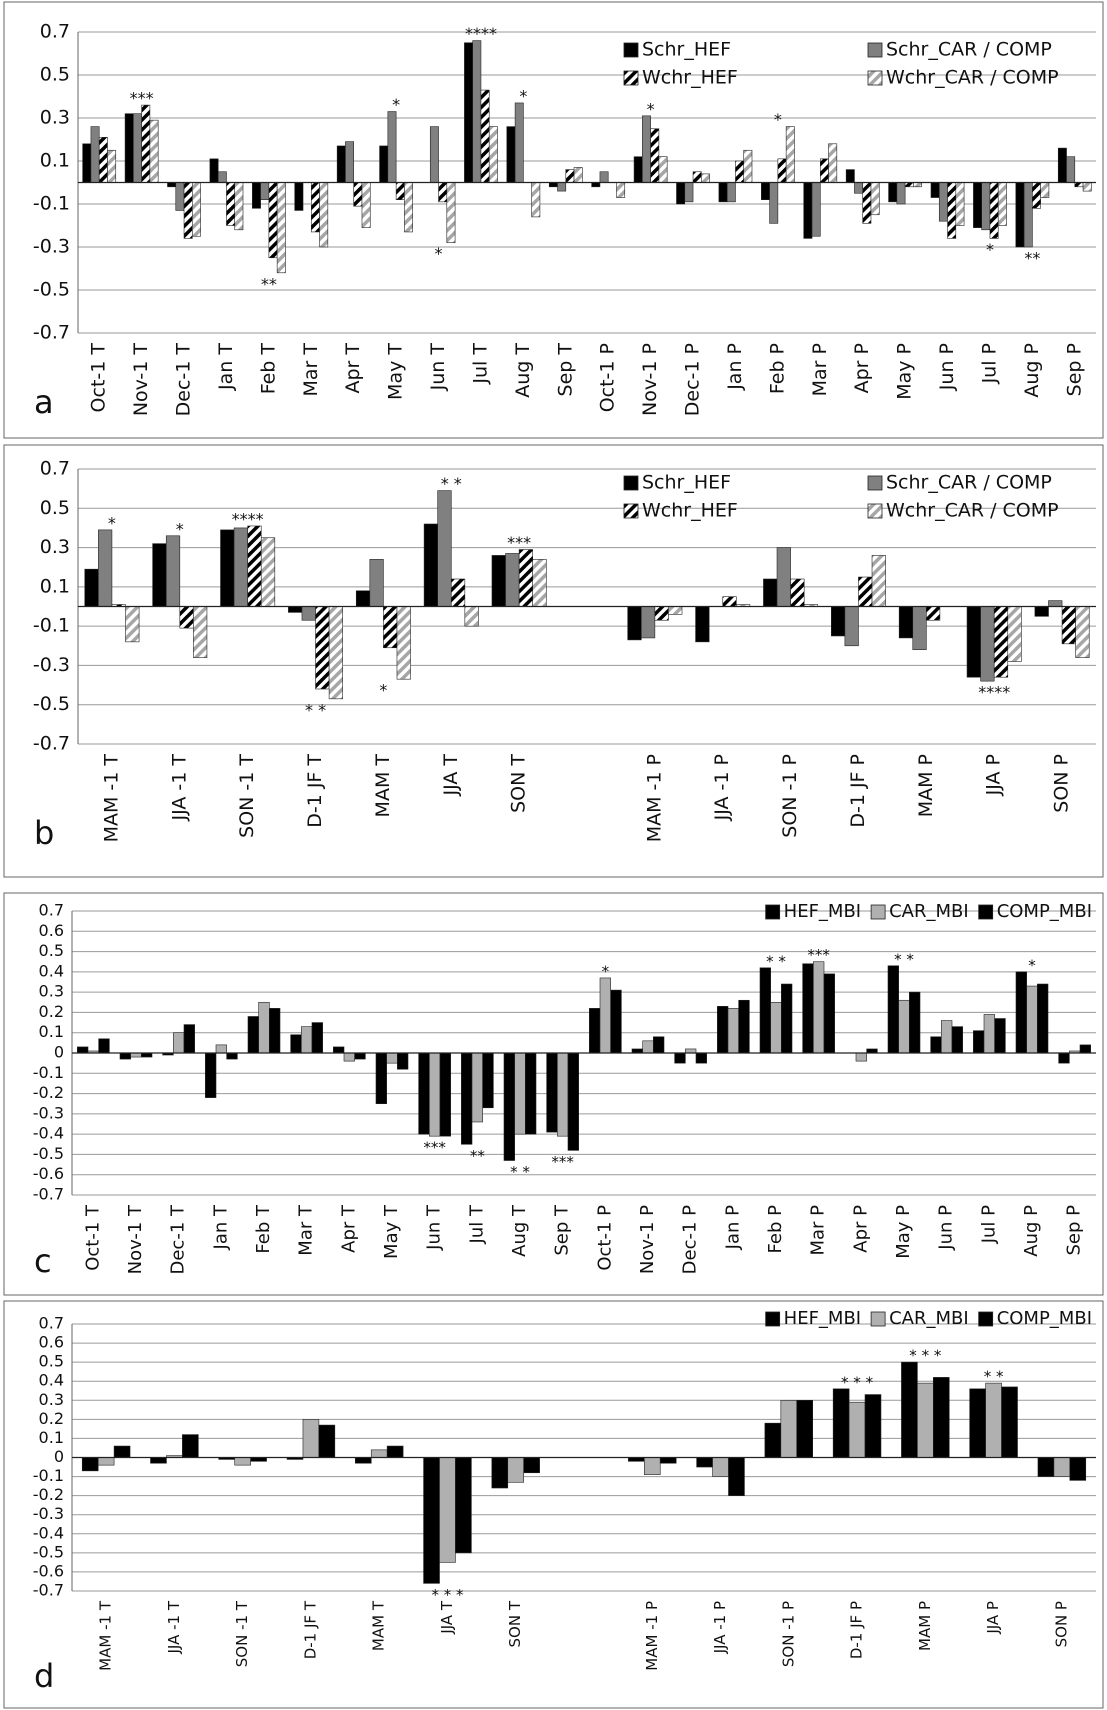 The width and height of the screenshot is (1107, 1710). What do you see at coordinates (519, 542) in the screenshot?
I see `significance-label: ***` at bounding box center [519, 542].